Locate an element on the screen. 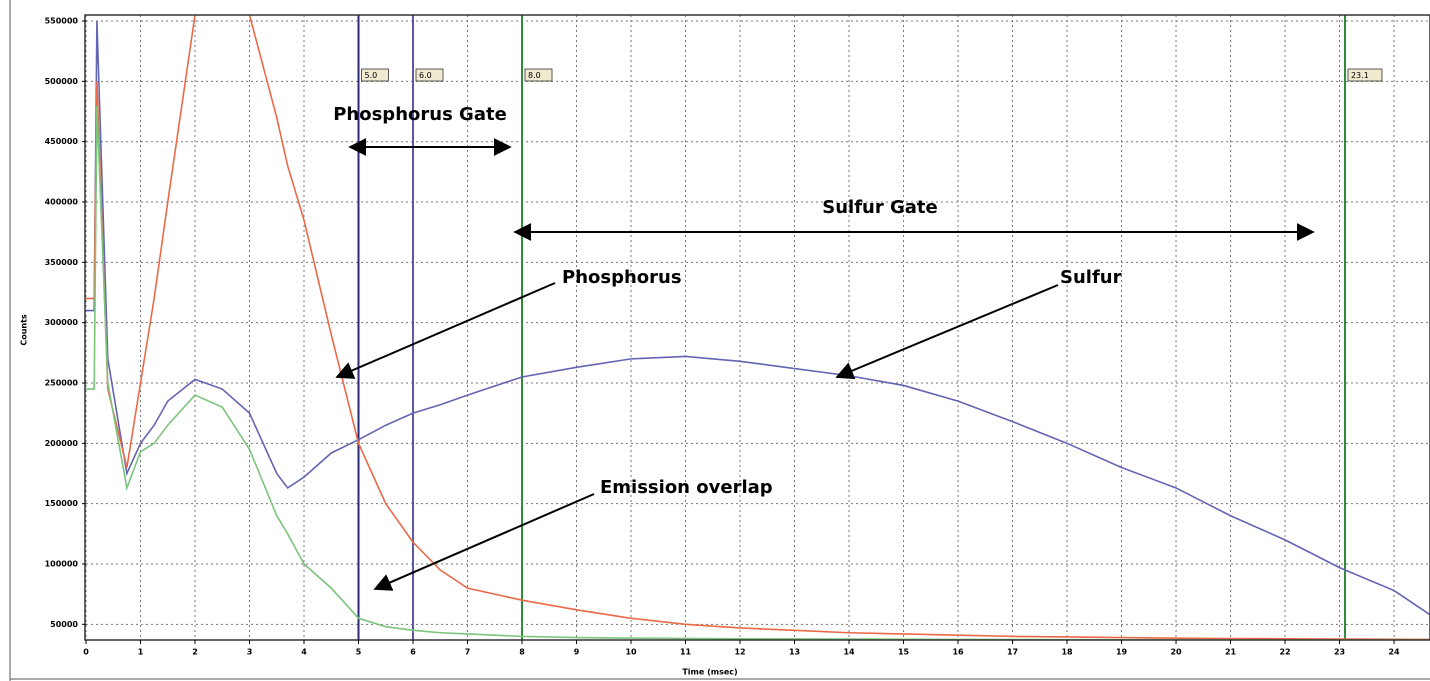 The width and height of the screenshot is (1430, 681). annotation: Sulfur Gate is located at coordinates (879, 207).